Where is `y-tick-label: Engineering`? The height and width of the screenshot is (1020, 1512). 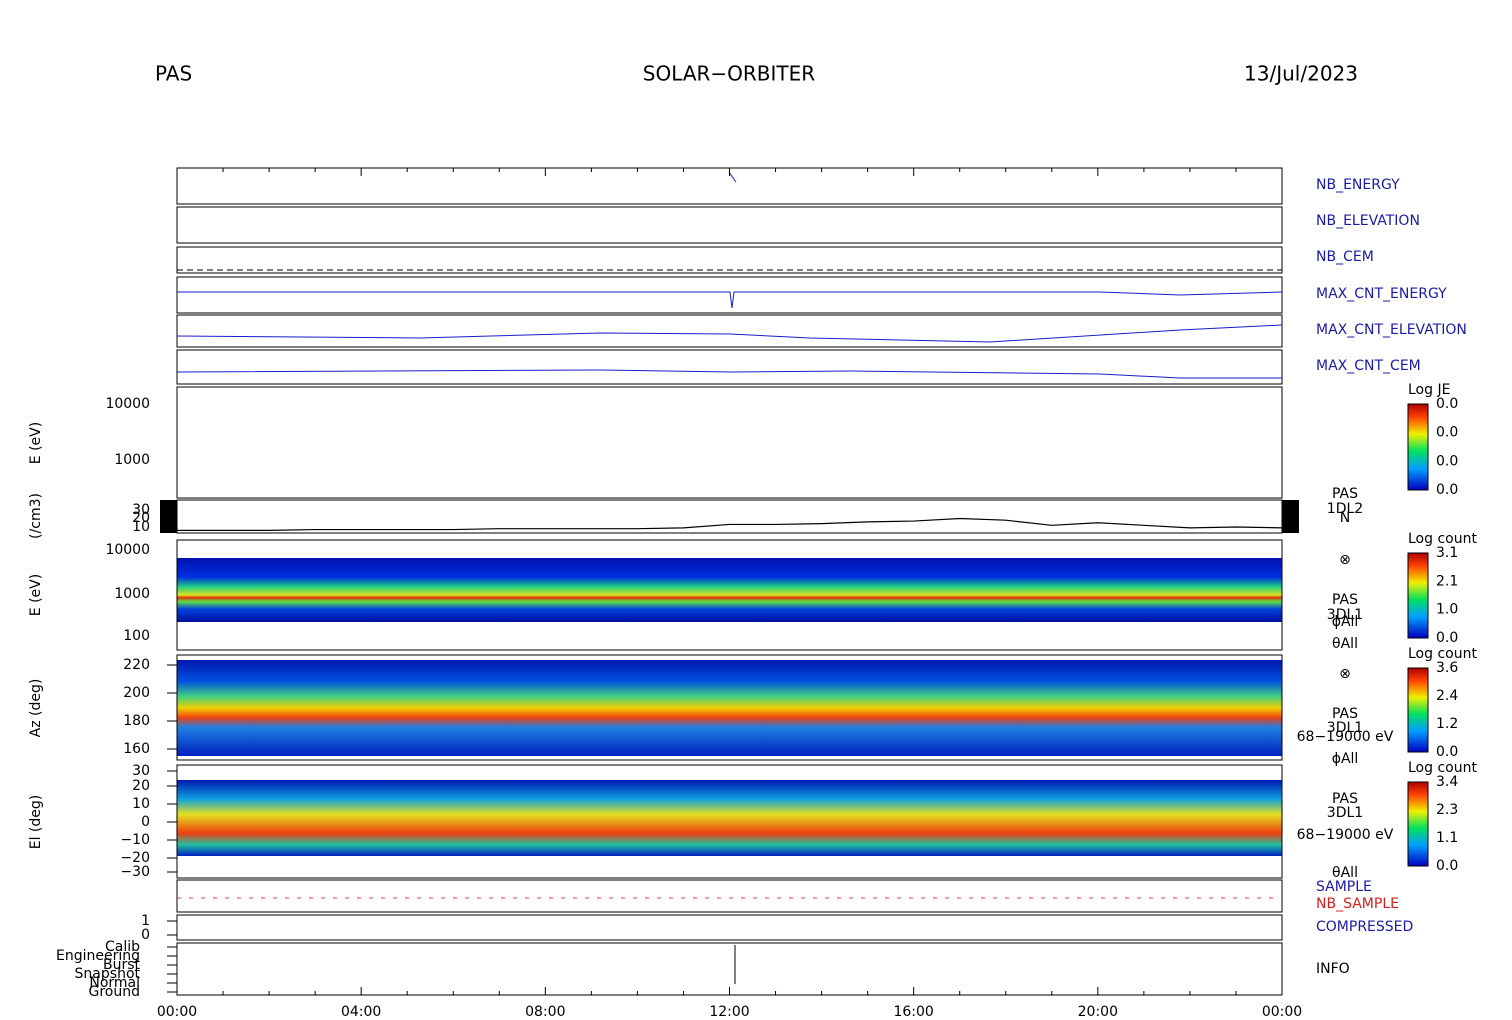 y-tick-label: Engineering is located at coordinates (98, 956).